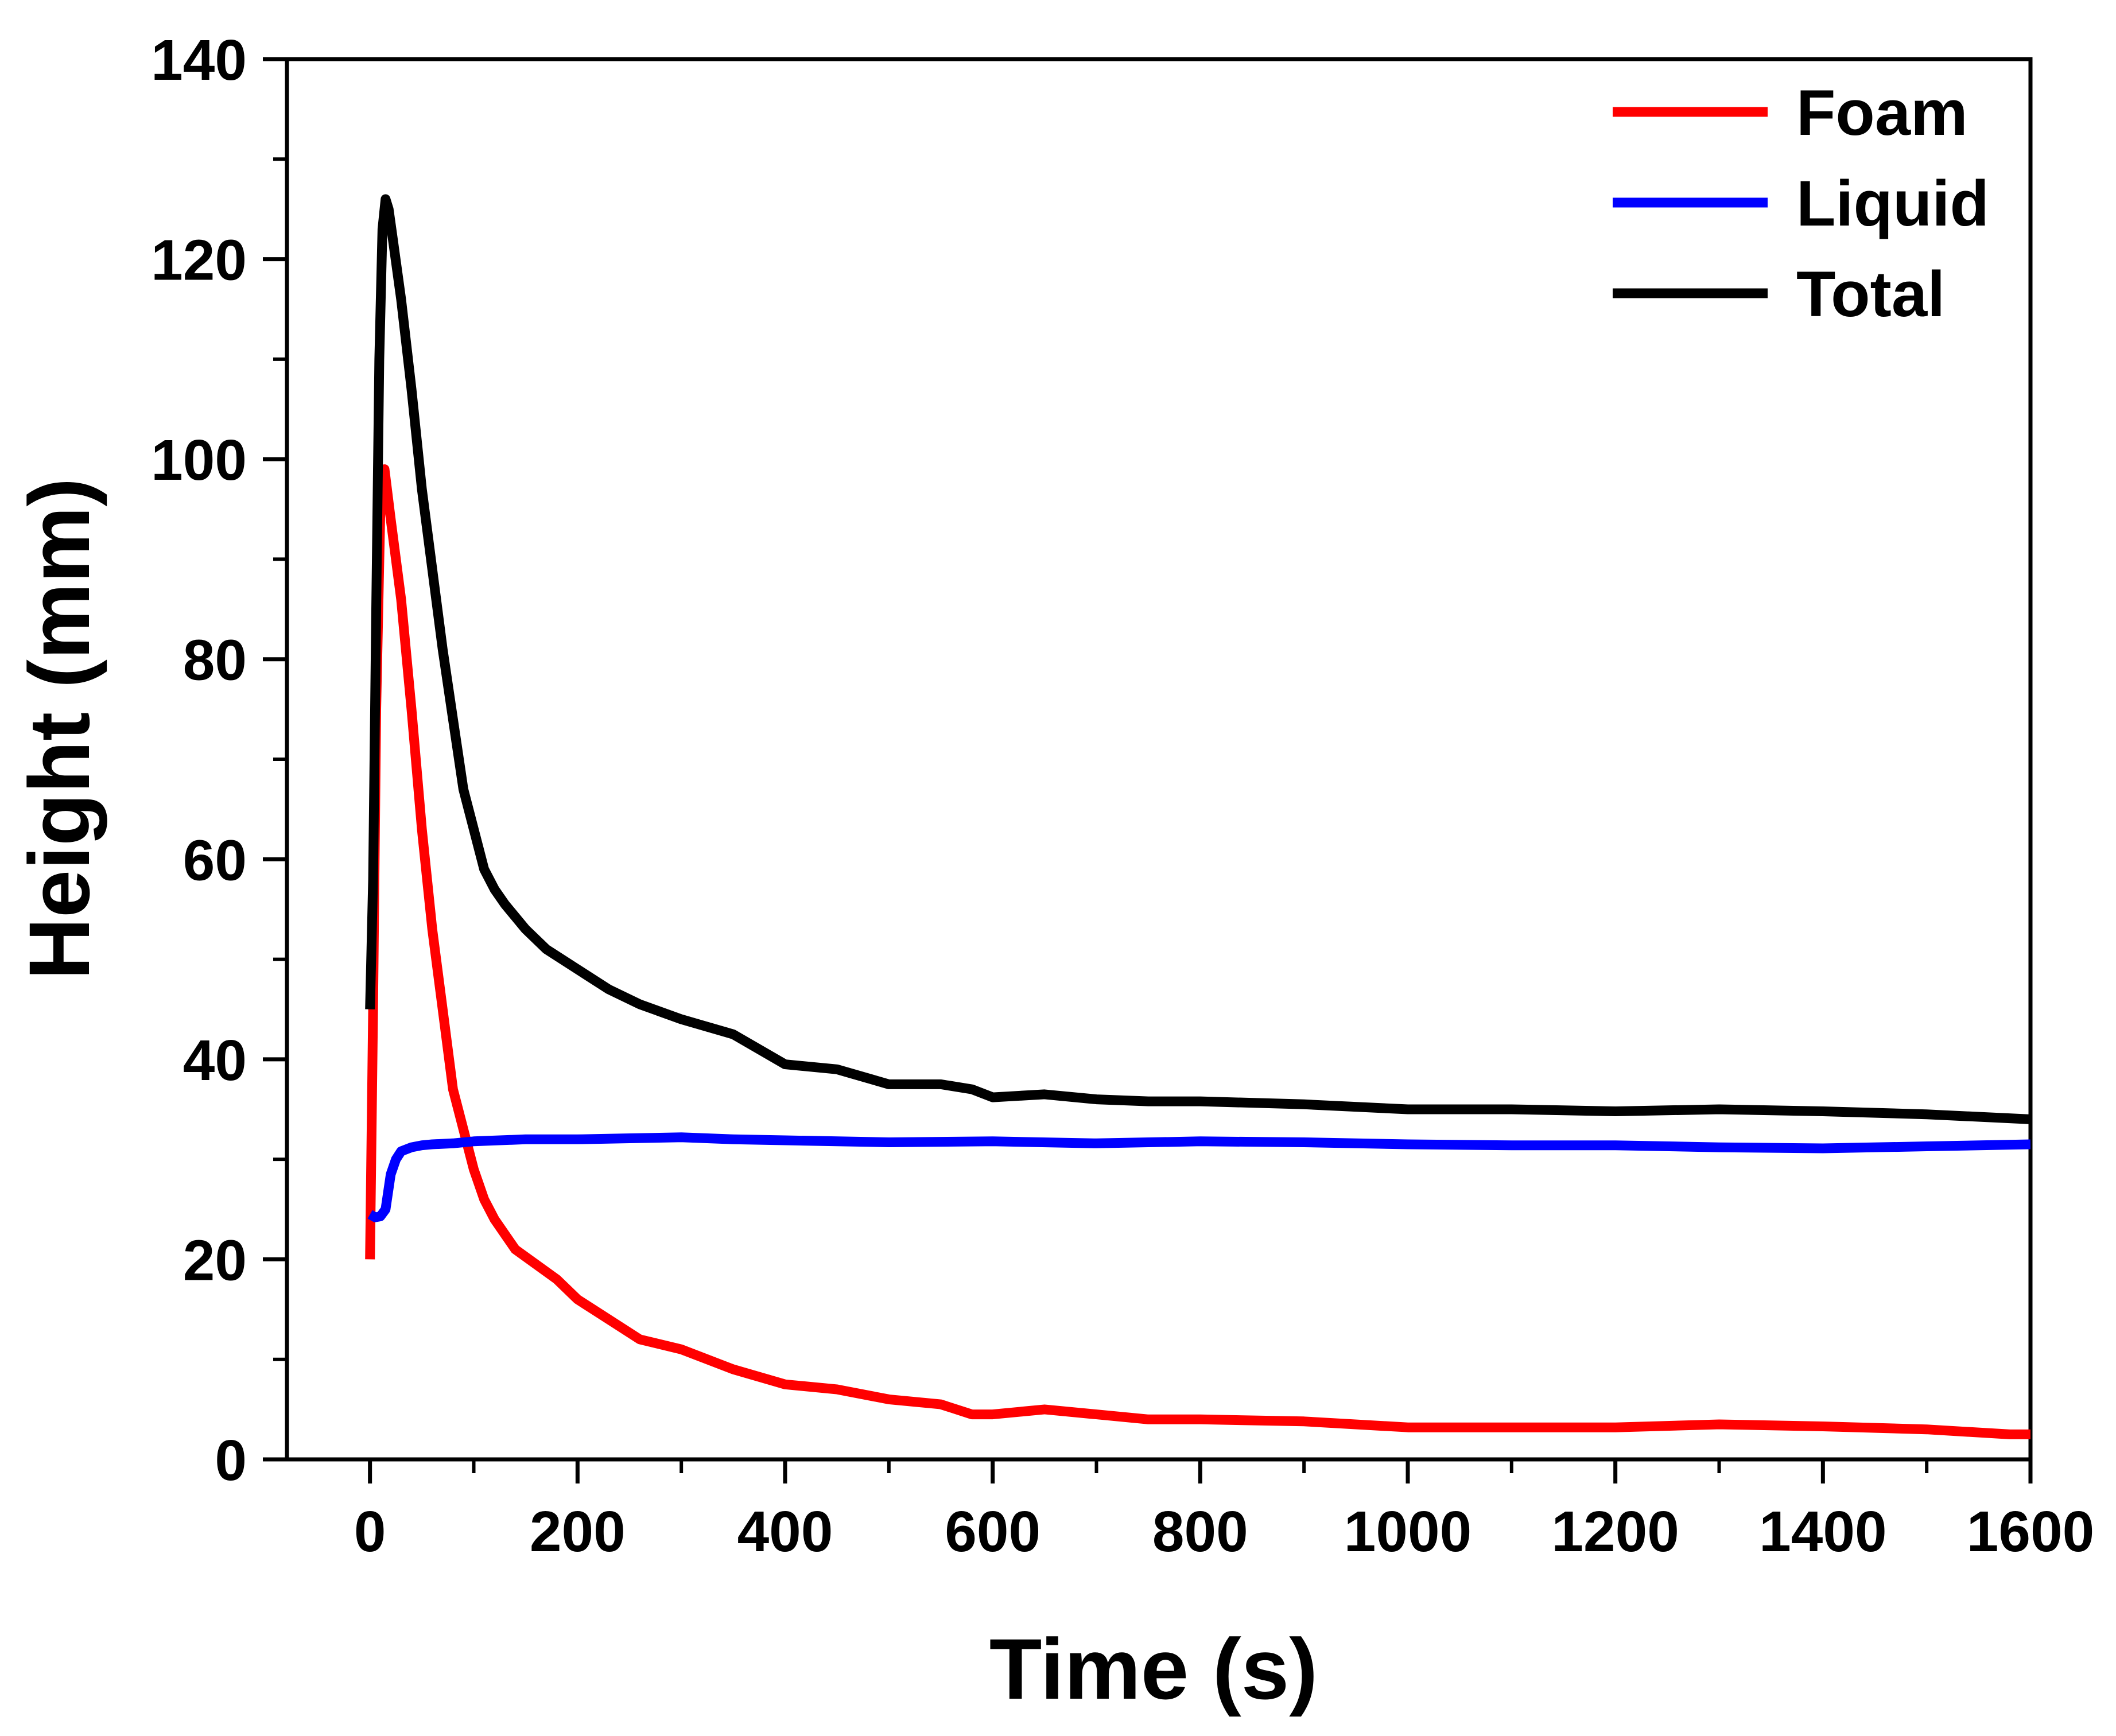 This screenshot has width=2116, height=1736. What do you see at coordinates (1615, 1532) in the screenshot?
I see `x-tick-label: 1200` at bounding box center [1615, 1532].